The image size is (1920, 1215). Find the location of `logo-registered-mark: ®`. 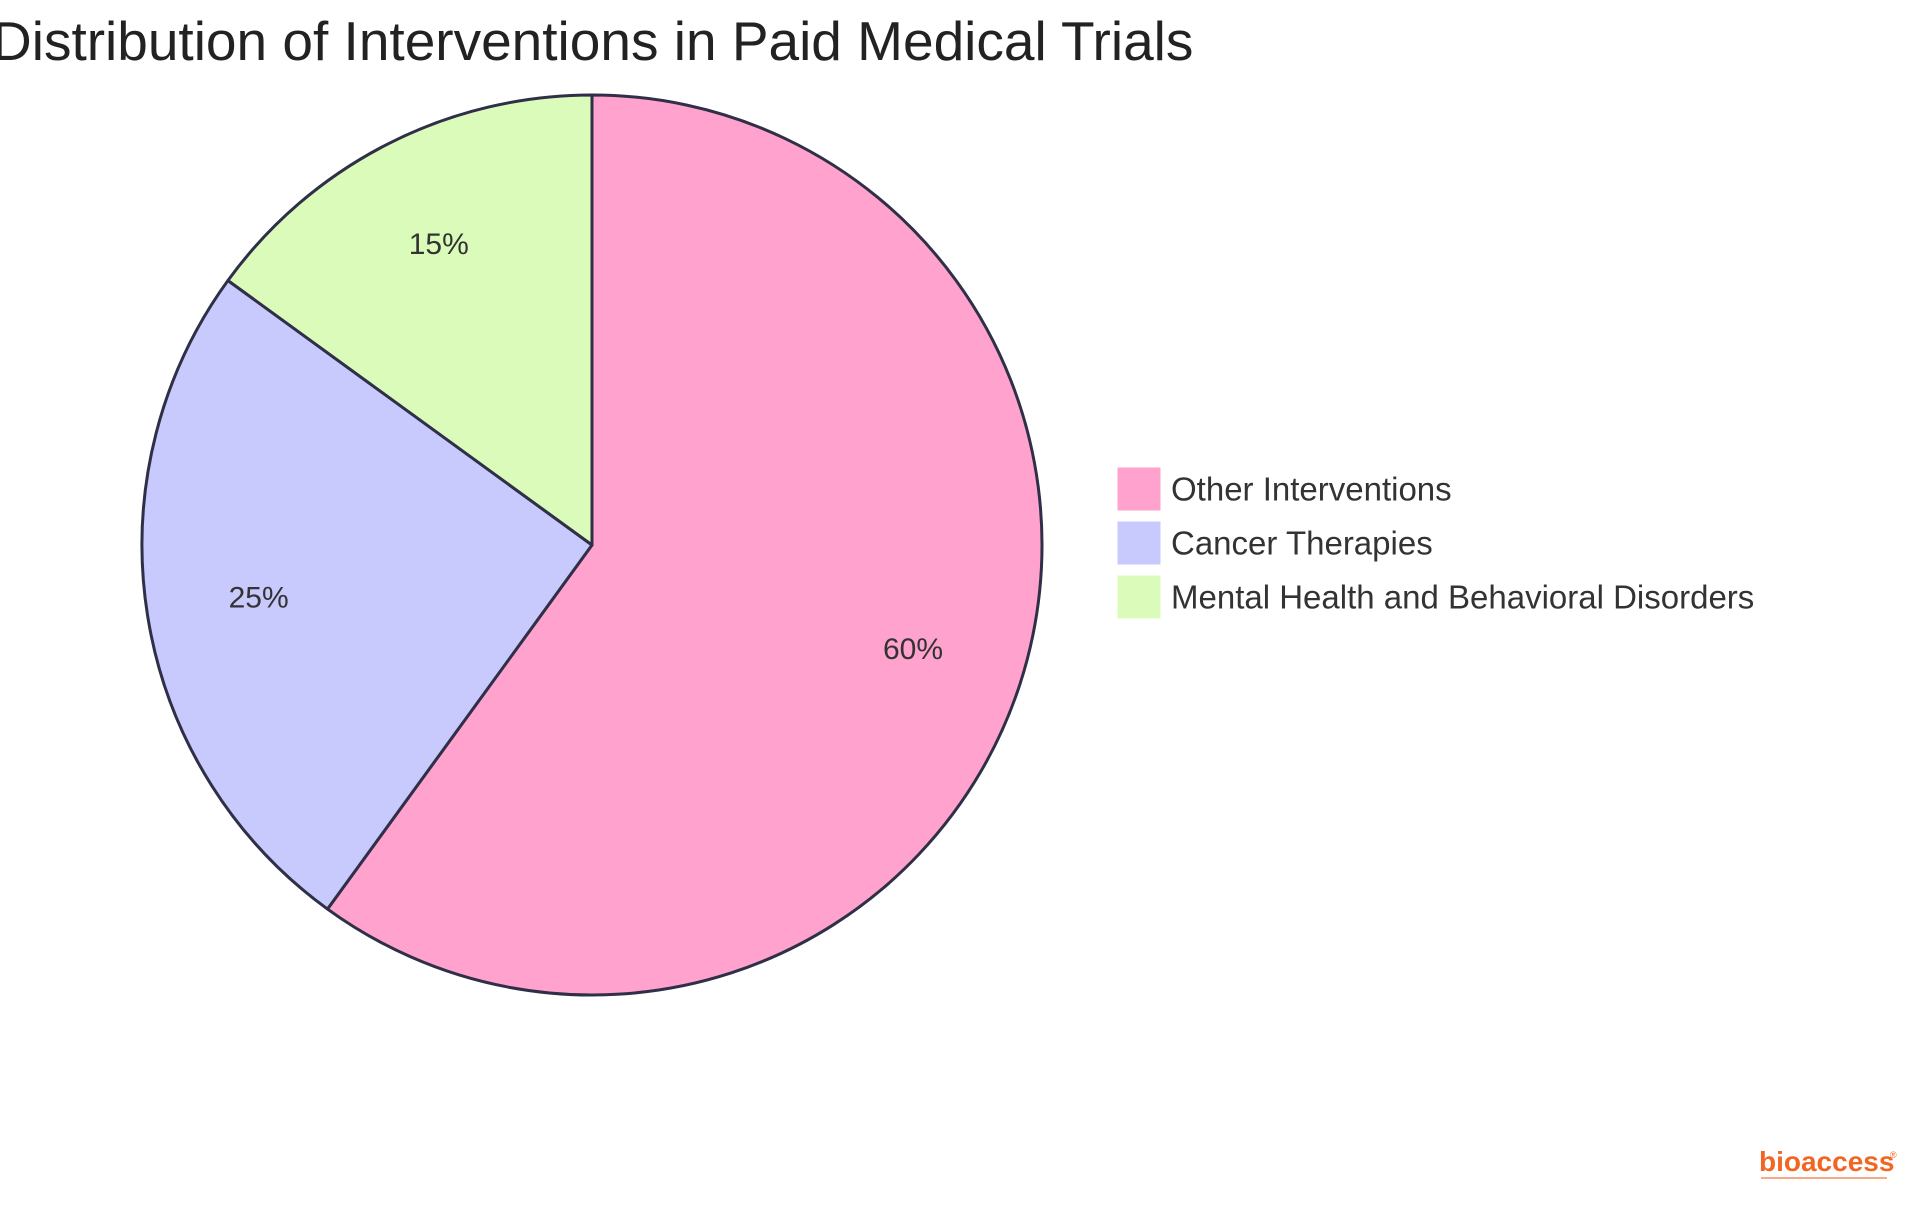

logo-registered-mark: ® is located at coordinates (1893, 1155).